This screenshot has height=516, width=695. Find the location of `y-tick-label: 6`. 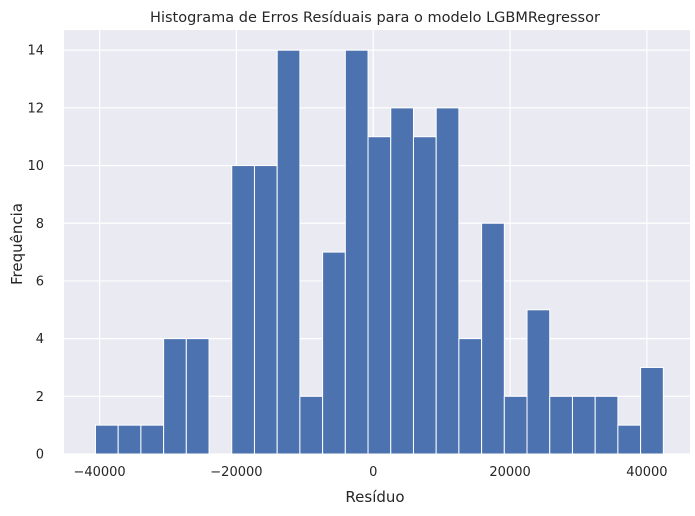

y-tick-label: 6 is located at coordinates (40, 281).